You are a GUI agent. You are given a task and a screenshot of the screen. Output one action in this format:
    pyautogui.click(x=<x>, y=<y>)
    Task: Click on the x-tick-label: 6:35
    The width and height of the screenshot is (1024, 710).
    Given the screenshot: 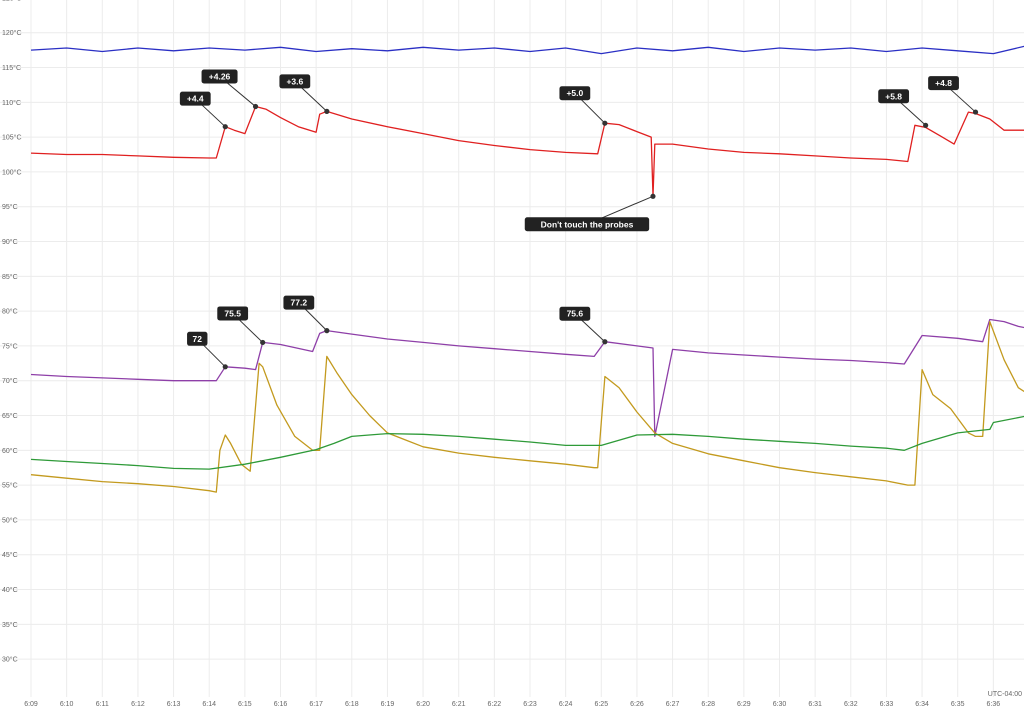 What is the action you would take?
    pyautogui.click(x=958, y=704)
    